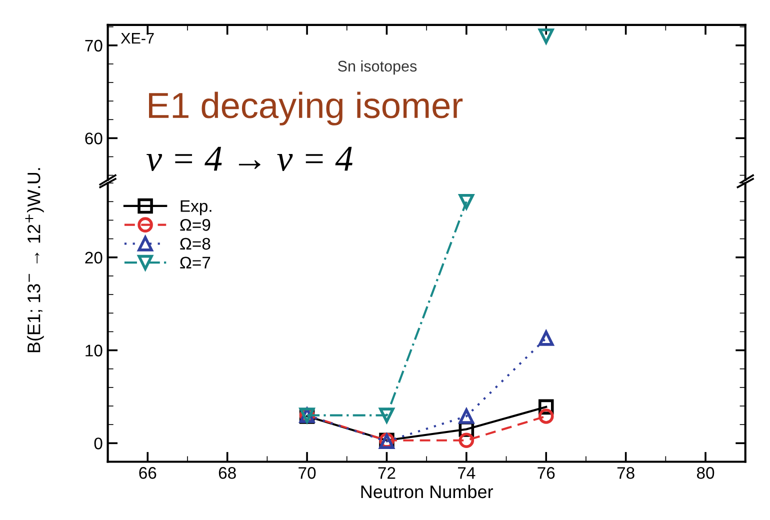 This screenshot has height=520, width=770. Describe the element at coordinates (195, 262) in the screenshot. I see `legend-label: Ω=7` at that location.